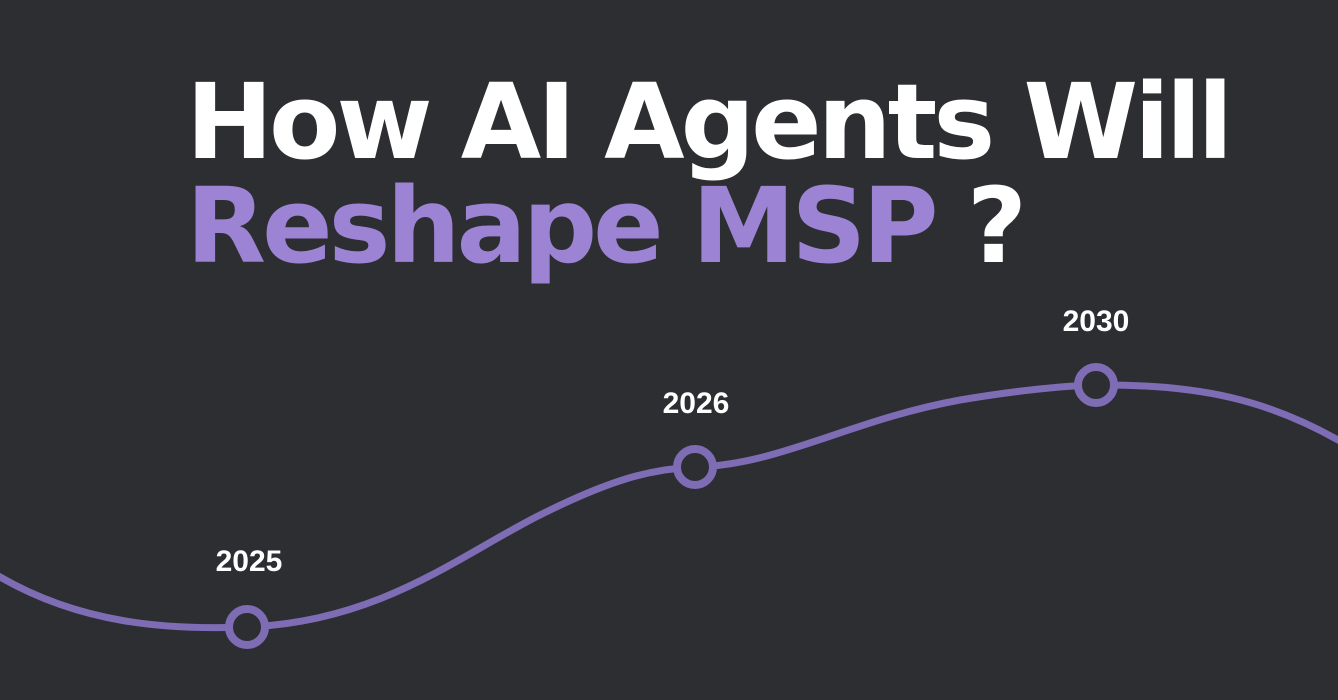 The image size is (1338, 700). Describe the element at coordinates (562, 226) in the screenshot. I see `headline-accent: Reshape MSP` at that location.